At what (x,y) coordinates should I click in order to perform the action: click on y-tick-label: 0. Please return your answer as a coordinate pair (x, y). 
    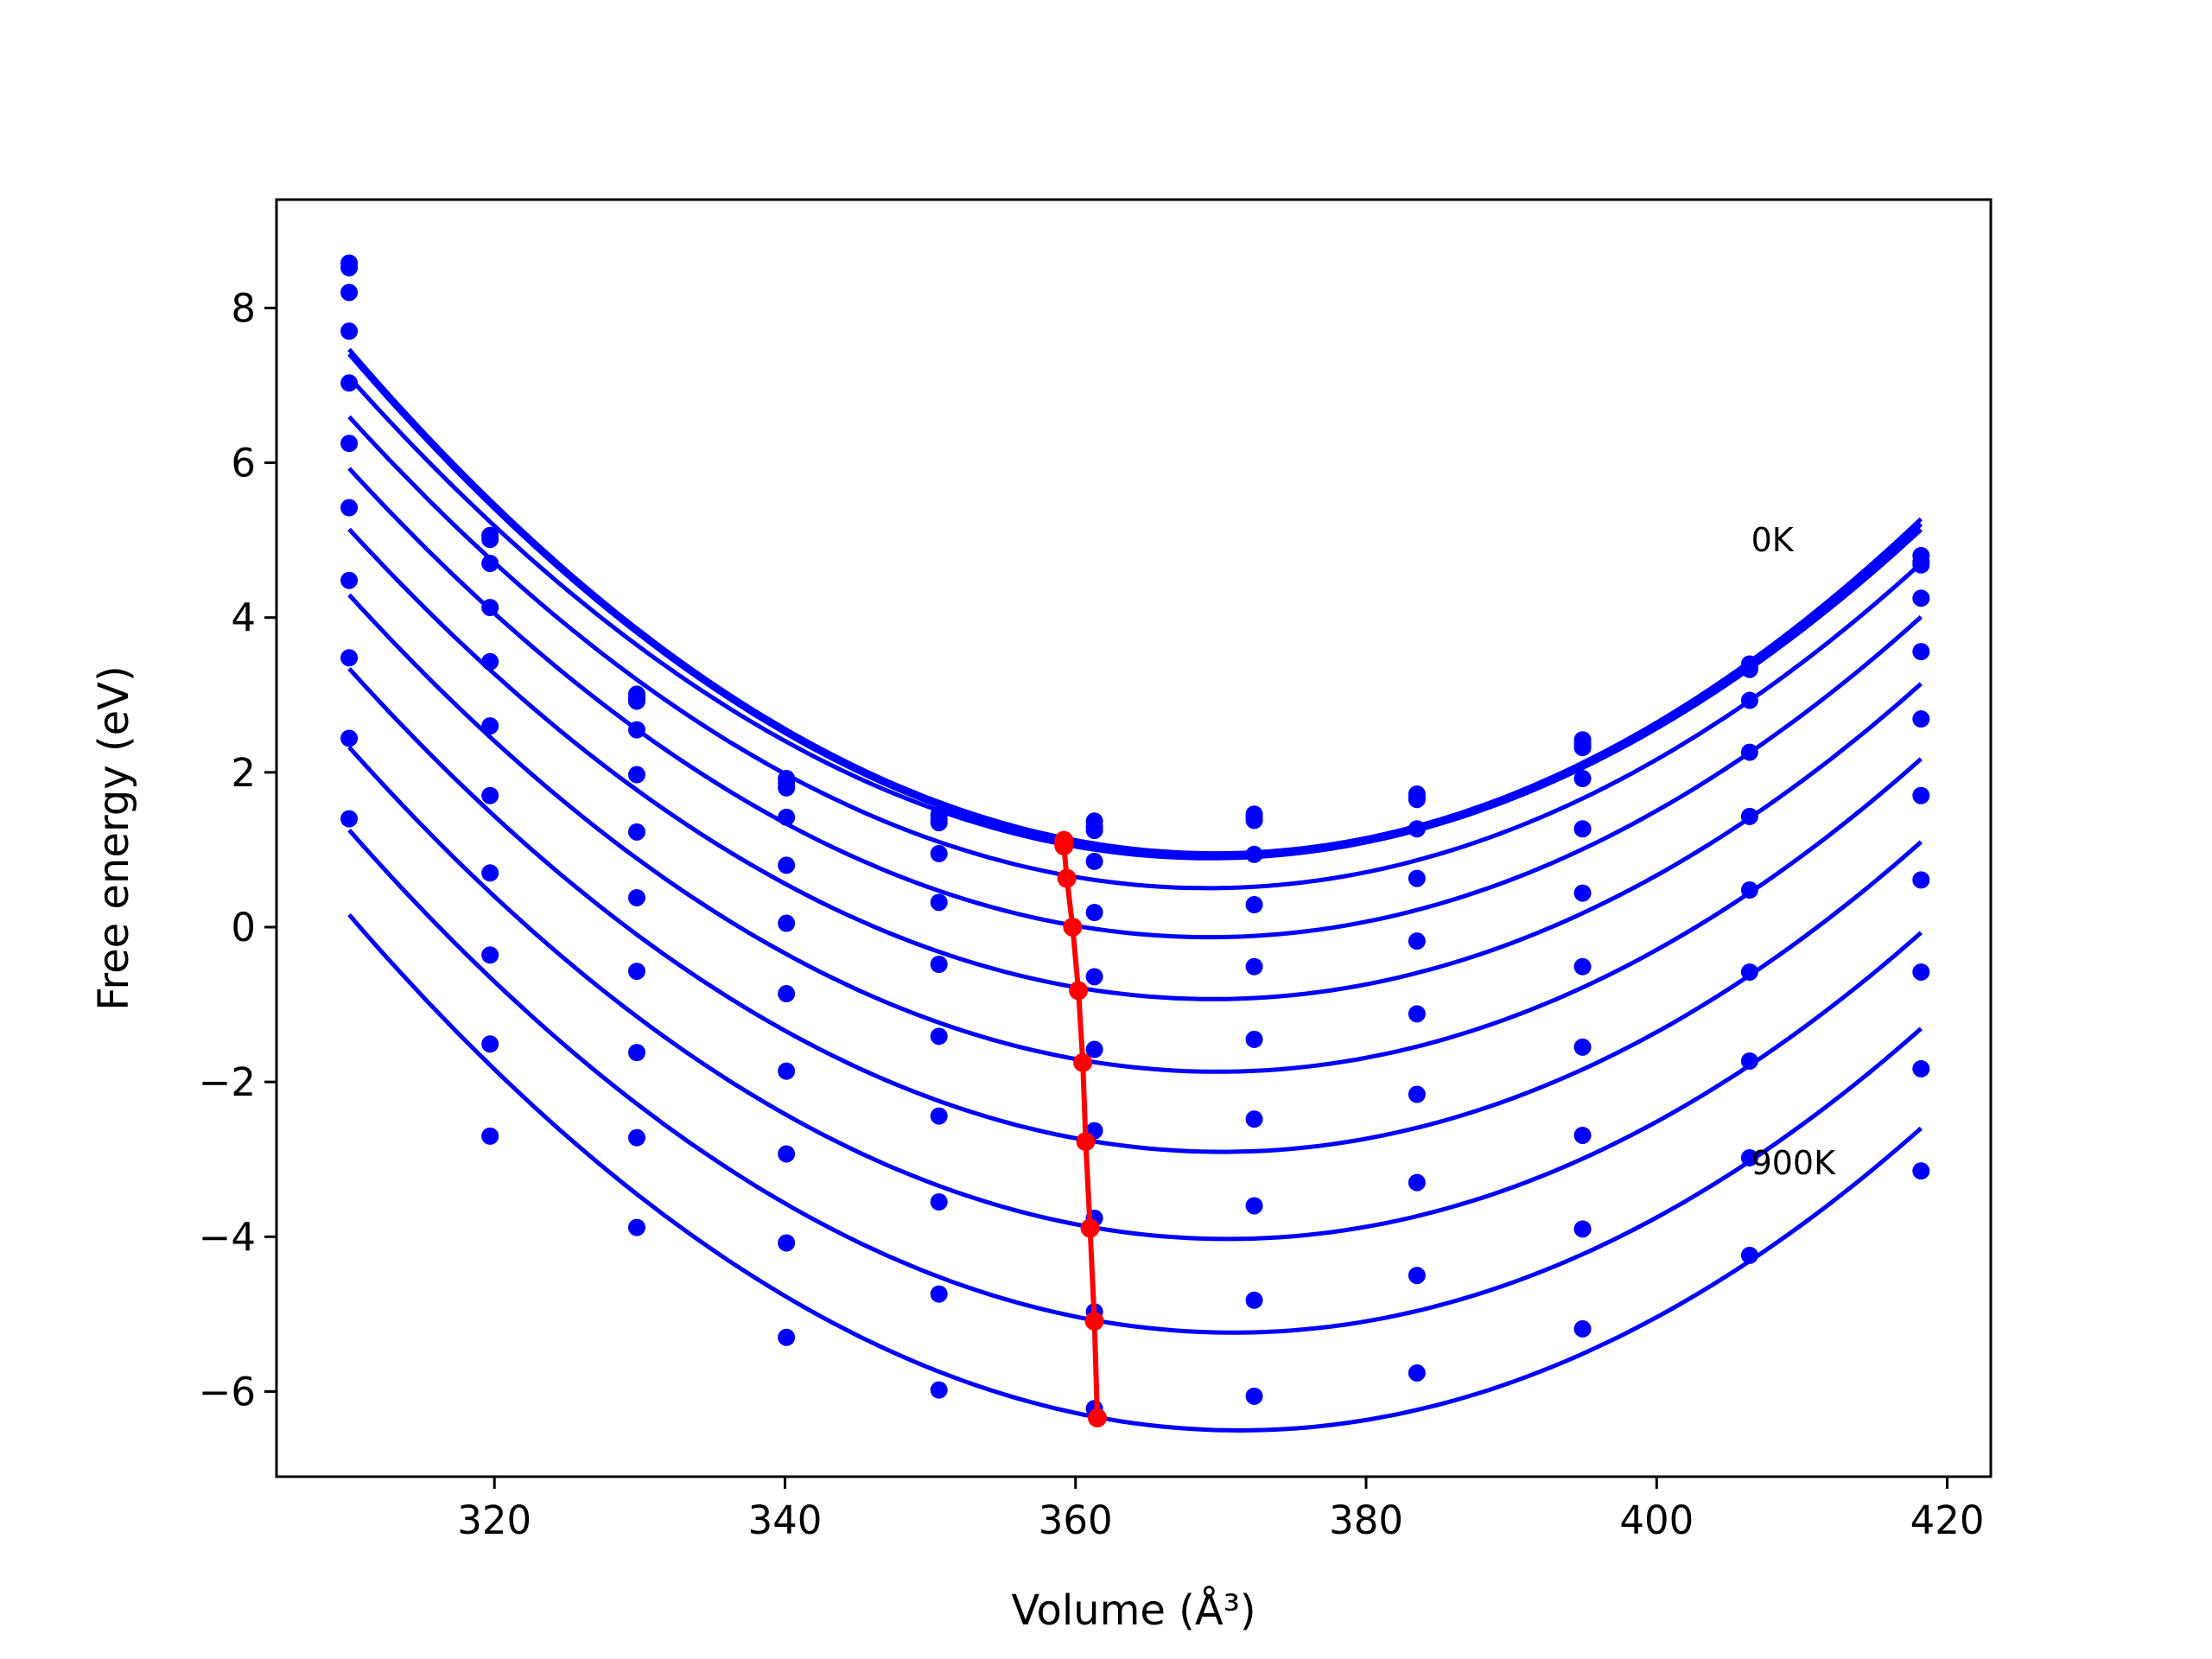
    Looking at the image, I should click on (243, 928).